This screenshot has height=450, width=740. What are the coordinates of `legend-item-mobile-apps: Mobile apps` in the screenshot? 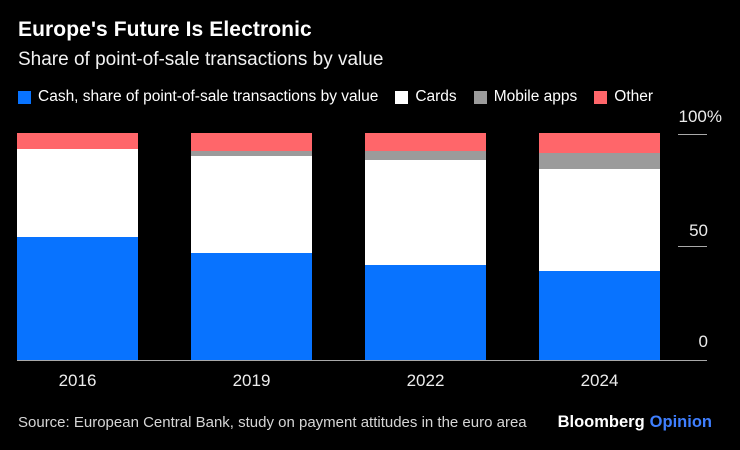 It's located at (525, 97).